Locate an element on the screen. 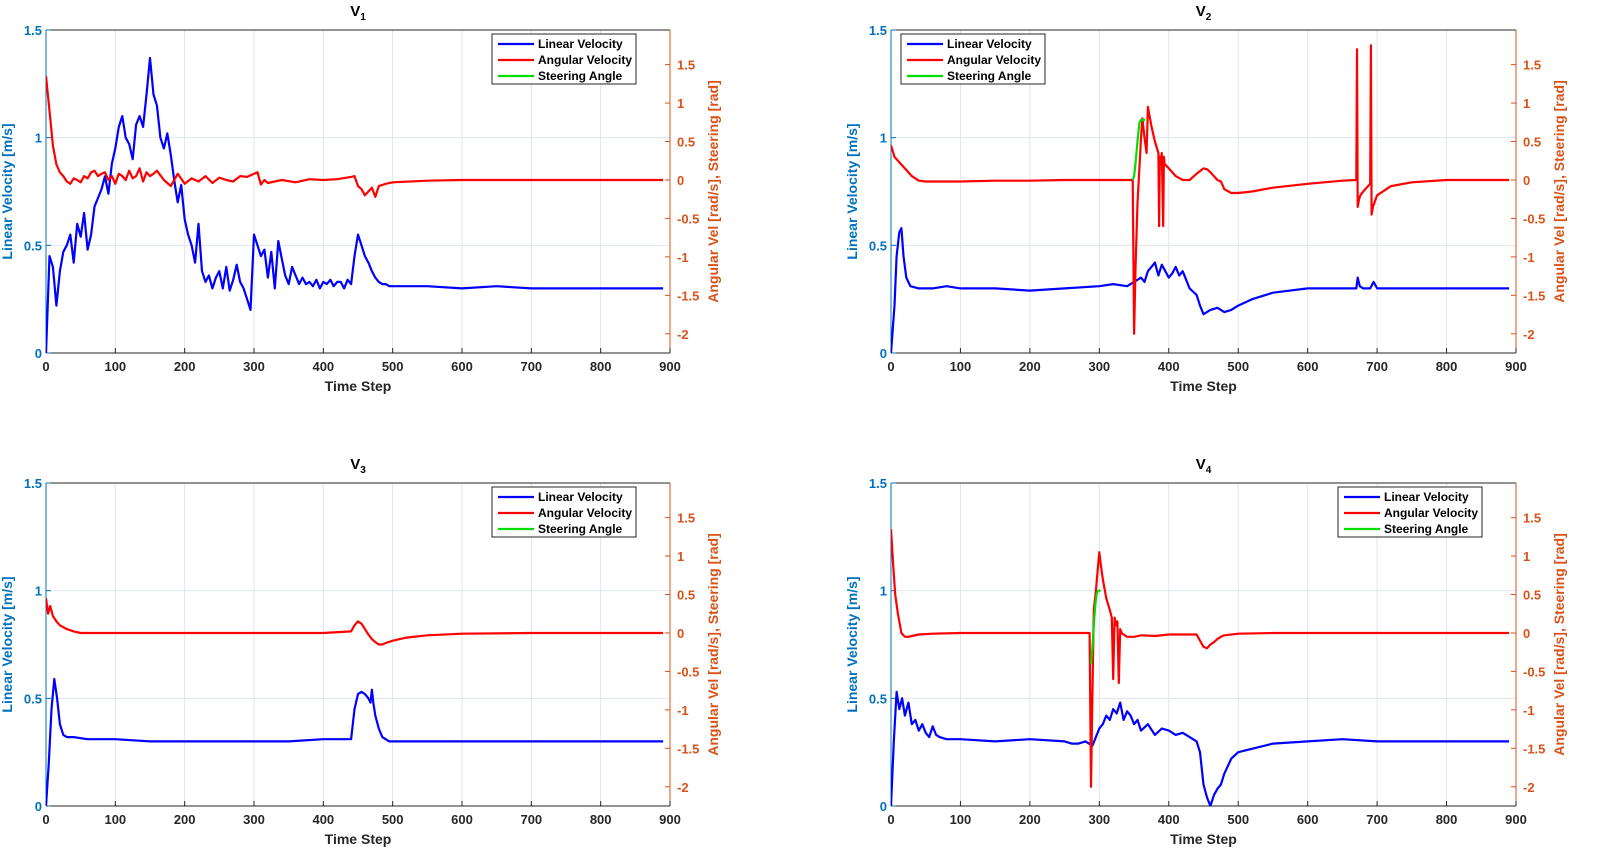 Image resolution: width=1600 pixels, height=866 pixels. chart-title: V3 is located at coordinates (358, 466).